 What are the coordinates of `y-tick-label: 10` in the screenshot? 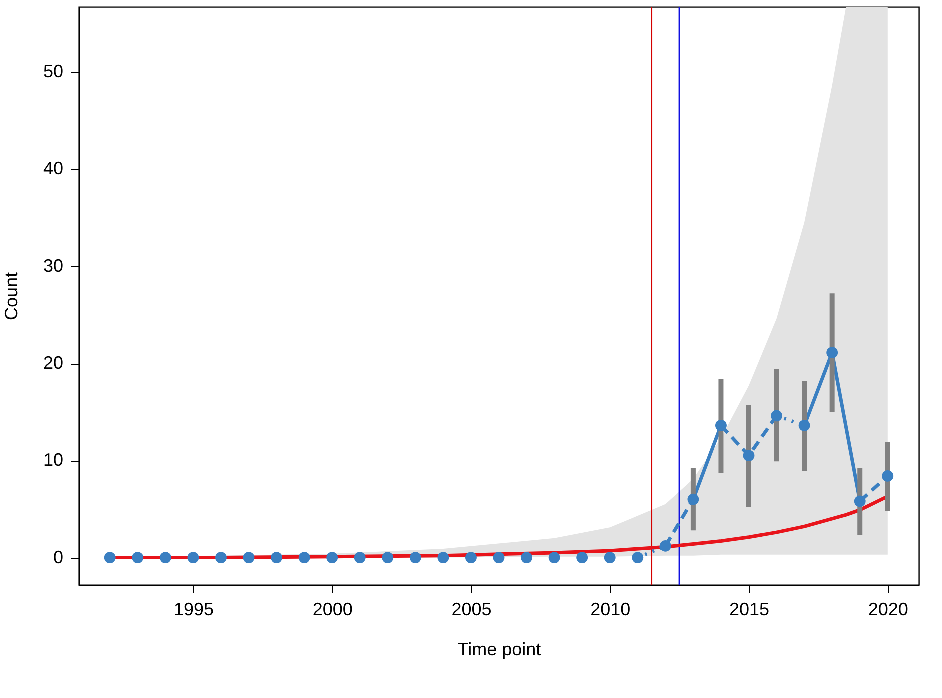 It's located at (53, 460).